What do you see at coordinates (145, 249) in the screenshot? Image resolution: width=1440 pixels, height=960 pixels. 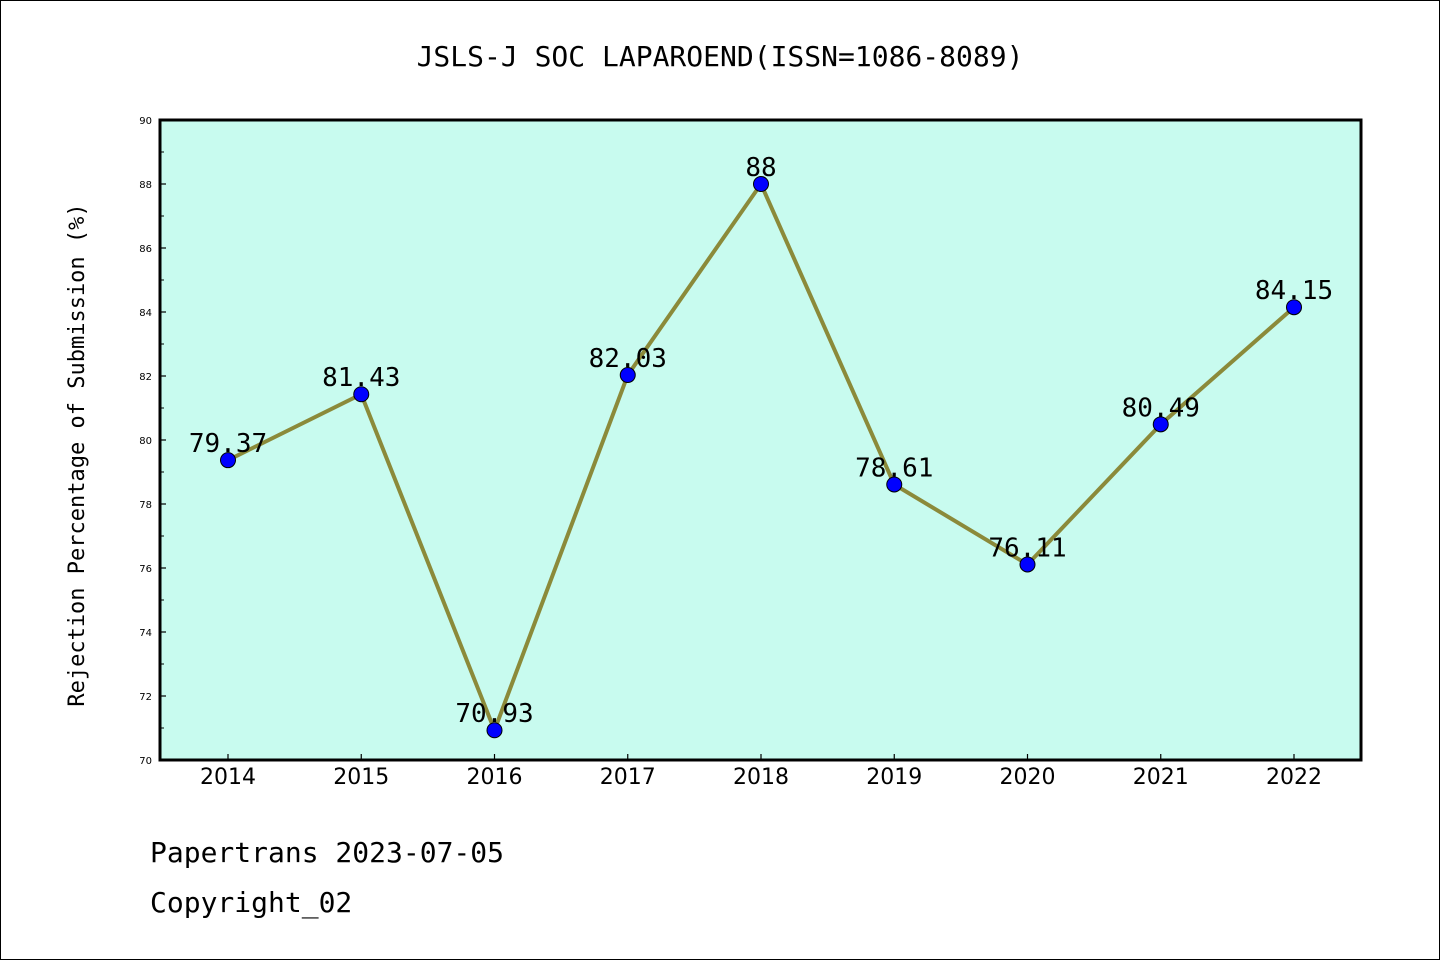 I see `y-tick-label: 86` at bounding box center [145, 249].